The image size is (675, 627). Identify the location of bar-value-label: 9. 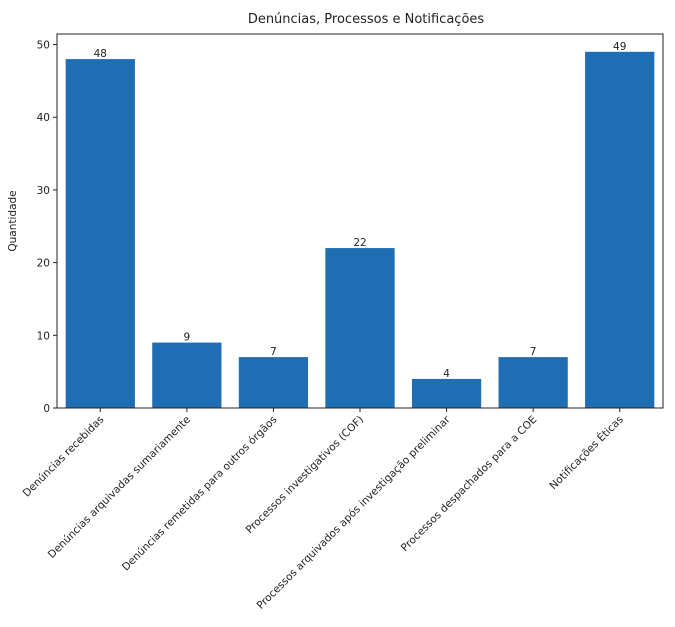
(187, 338).